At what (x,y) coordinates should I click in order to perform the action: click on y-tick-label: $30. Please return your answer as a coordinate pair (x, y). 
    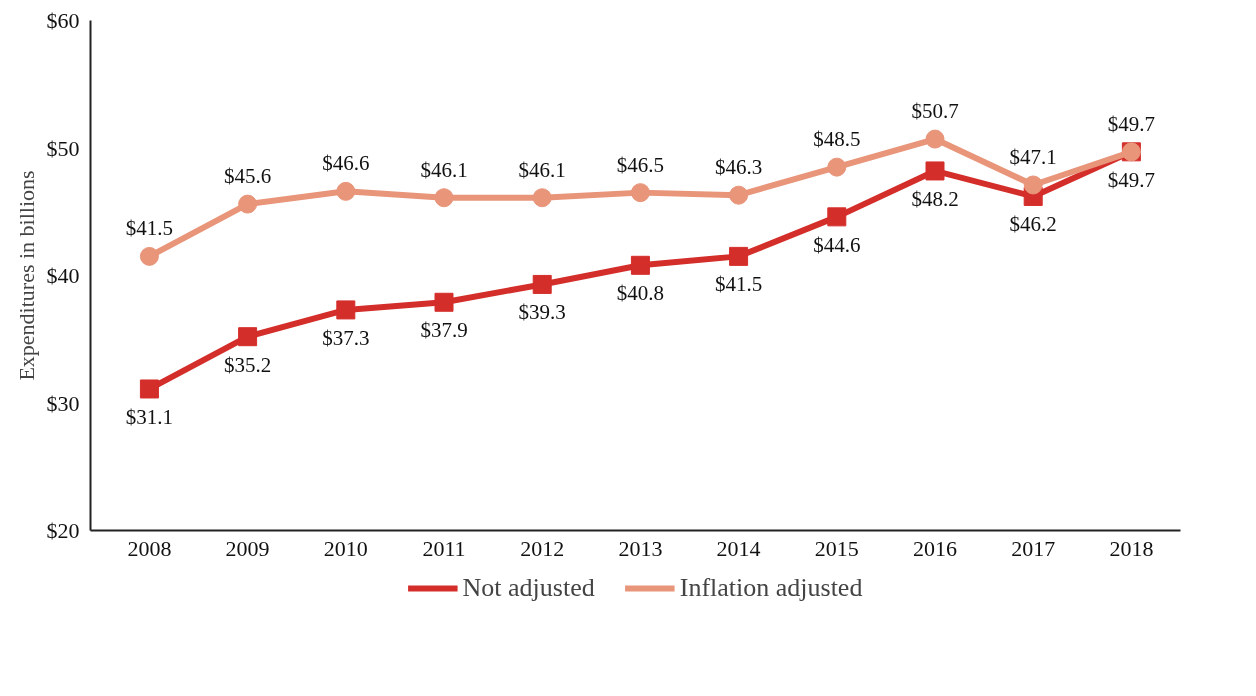
    Looking at the image, I should click on (63, 403).